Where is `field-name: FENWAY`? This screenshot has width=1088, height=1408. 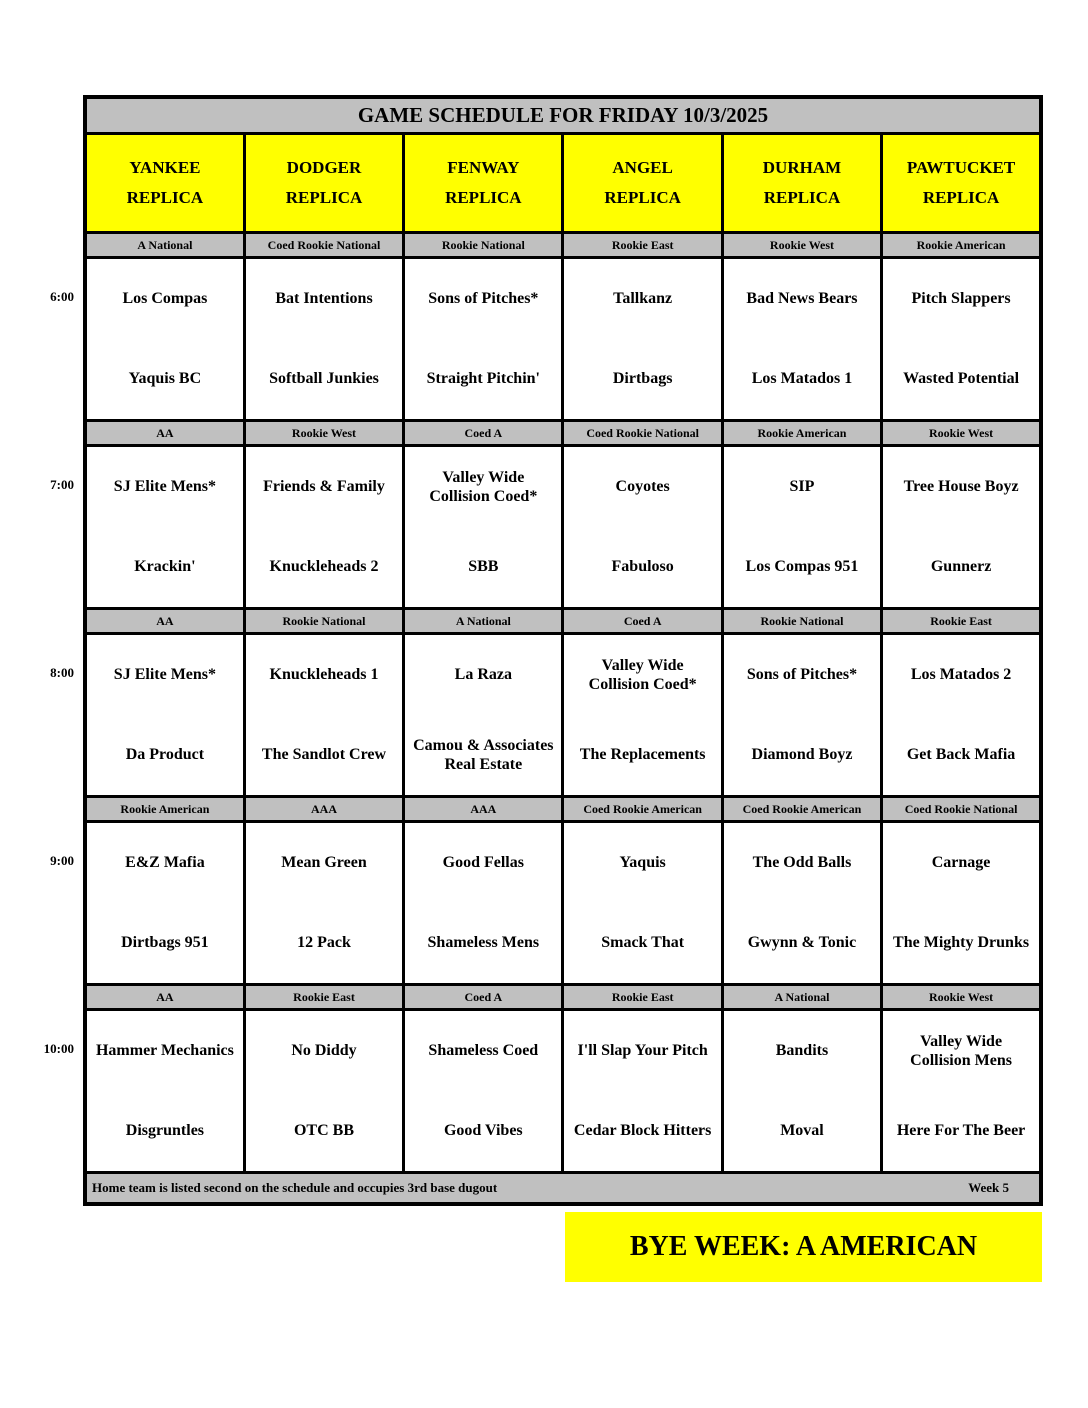 field-name: FENWAY is located at coordinates (483, 167).